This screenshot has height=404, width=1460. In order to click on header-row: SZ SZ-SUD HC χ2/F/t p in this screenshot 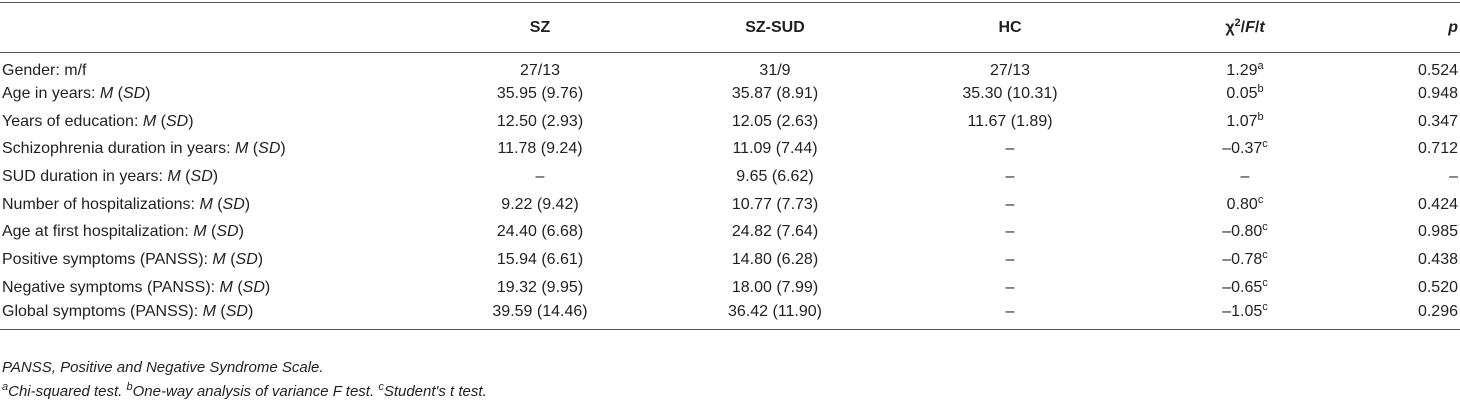, I will do `click(730, 27)`.